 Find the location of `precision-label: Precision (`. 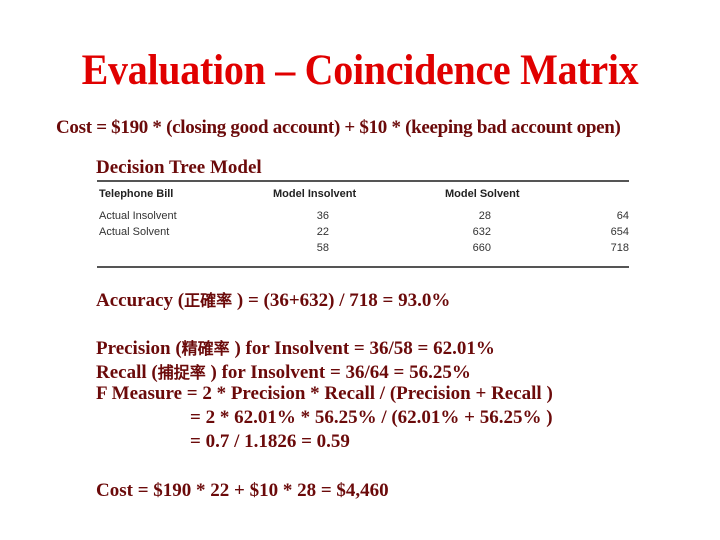

precision-label: Precision ( is located at coordinates (139, 348).